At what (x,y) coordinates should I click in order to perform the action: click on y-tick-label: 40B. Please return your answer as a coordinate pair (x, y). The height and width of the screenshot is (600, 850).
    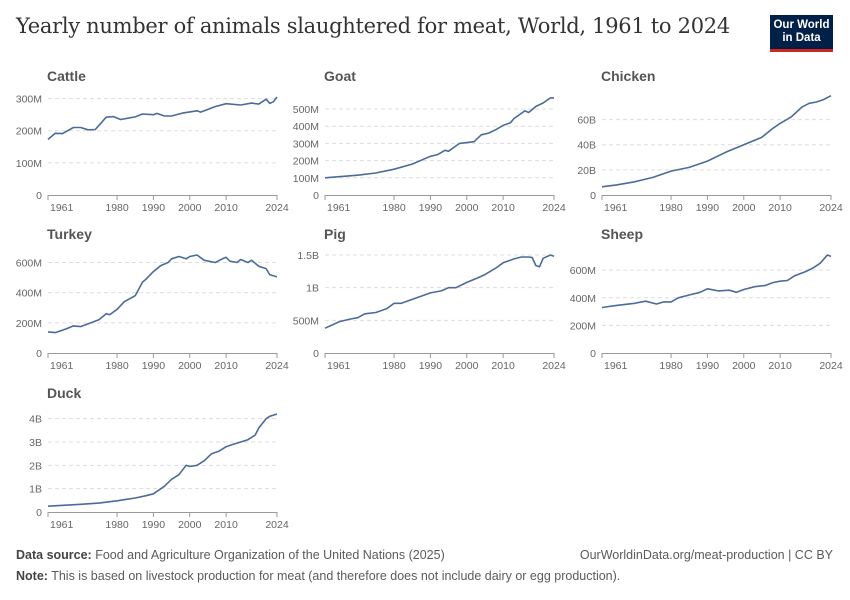
    Looking at the image, I should click on (586, 146).